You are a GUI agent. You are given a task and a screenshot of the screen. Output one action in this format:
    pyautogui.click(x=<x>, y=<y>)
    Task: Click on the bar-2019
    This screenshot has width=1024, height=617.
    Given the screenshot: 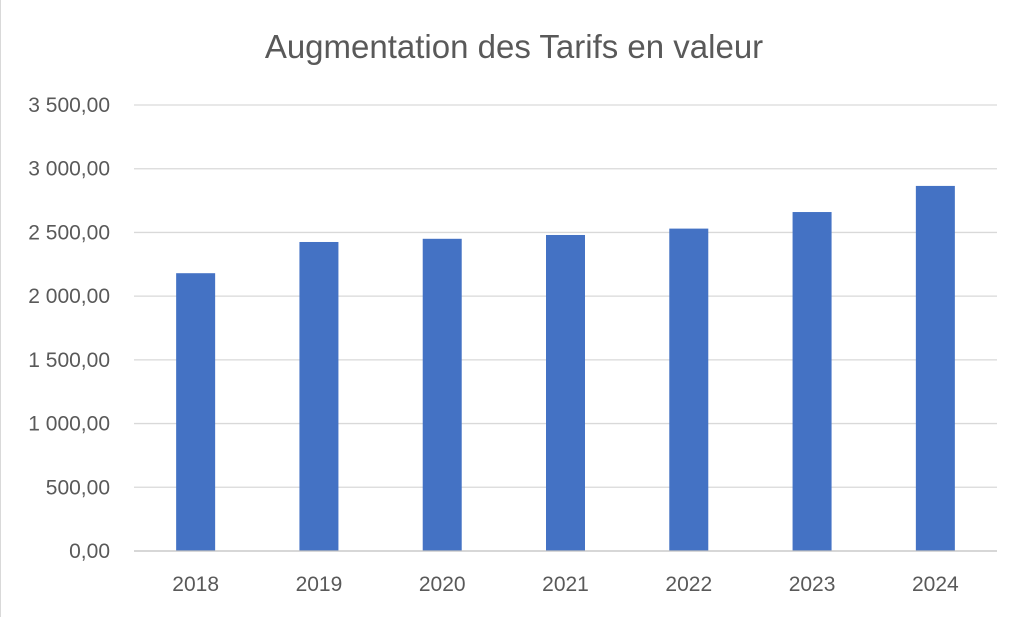 What is the action you would take?
    pyautogui.click(x=319, y=396)
    